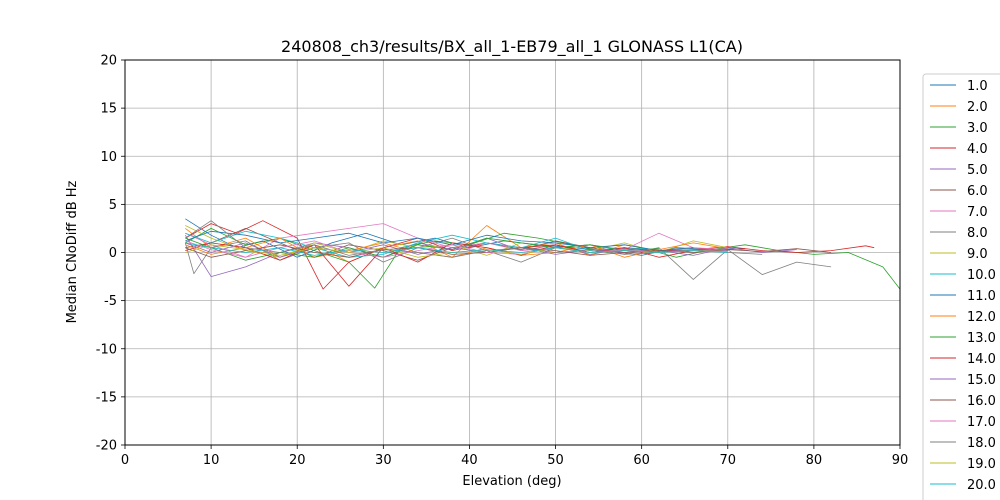 Image resolution: width=1000 pixels, height=500 pixels. I want to click on x-tick-label: 90, so click(900, 460).